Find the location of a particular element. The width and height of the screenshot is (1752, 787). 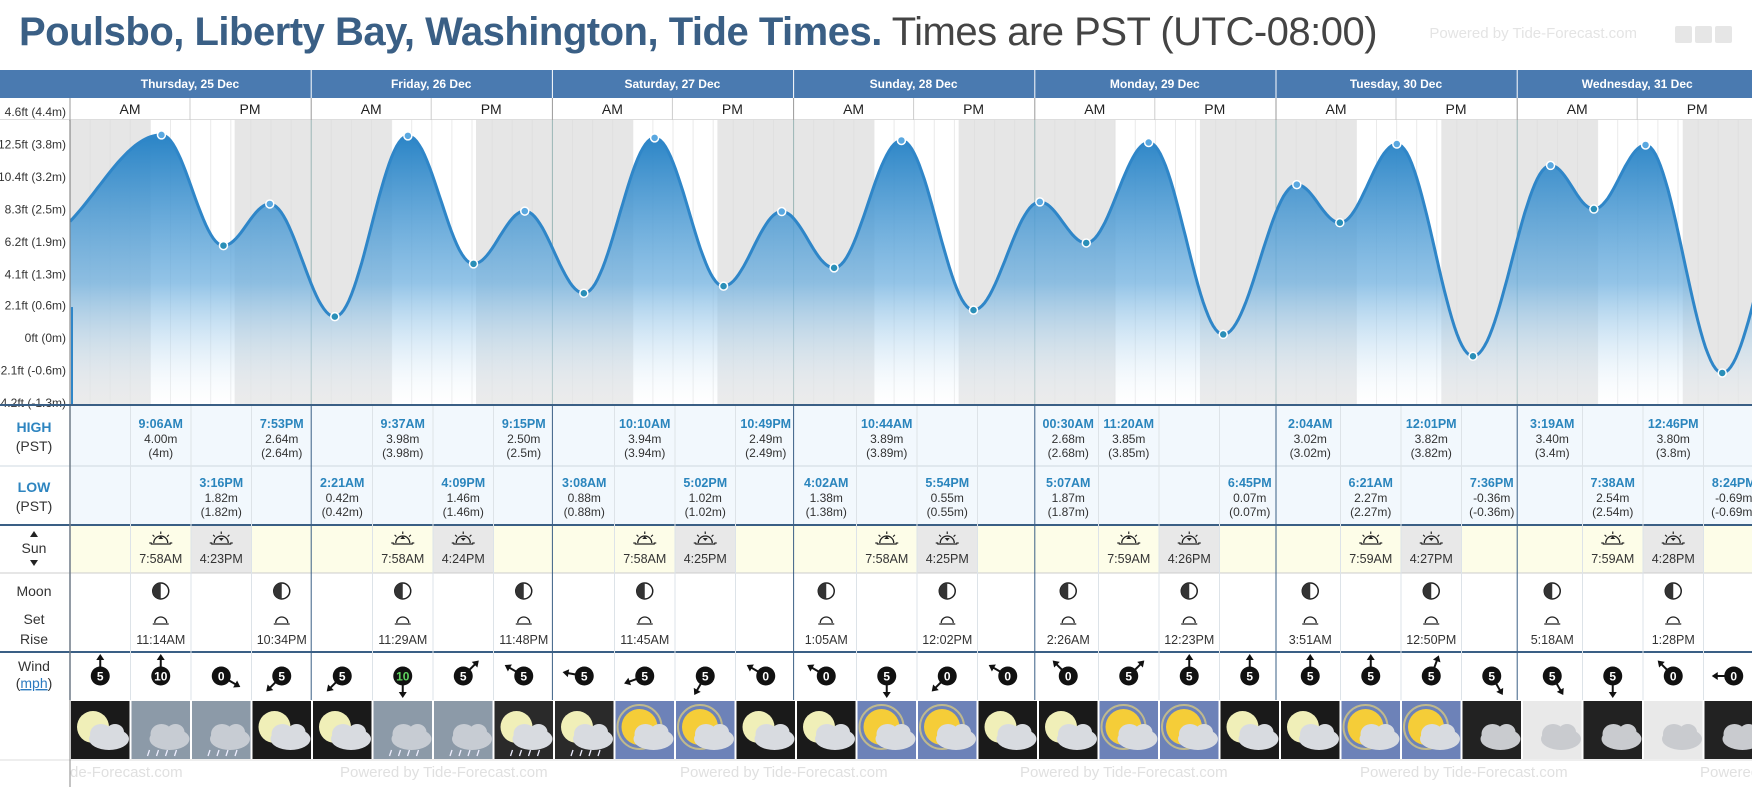

low-tide-time: 6:45PM is located at coordinates (1250, 483).